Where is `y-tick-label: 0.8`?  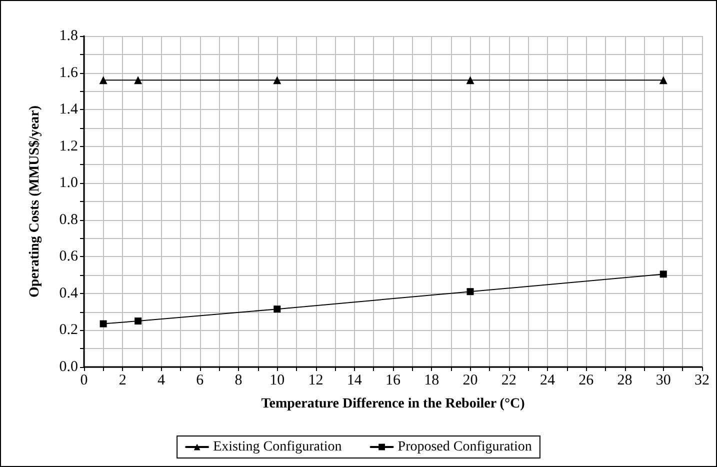 y-tick-label: 0.8 is located at coordinates (68, 220).